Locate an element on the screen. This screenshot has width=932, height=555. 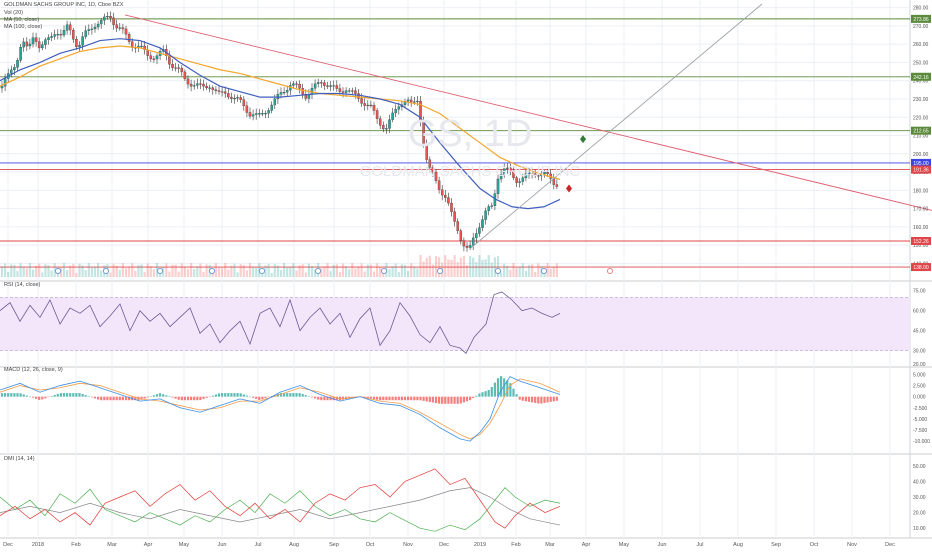
down-arrow-marker is located at coordinates (569, 188).